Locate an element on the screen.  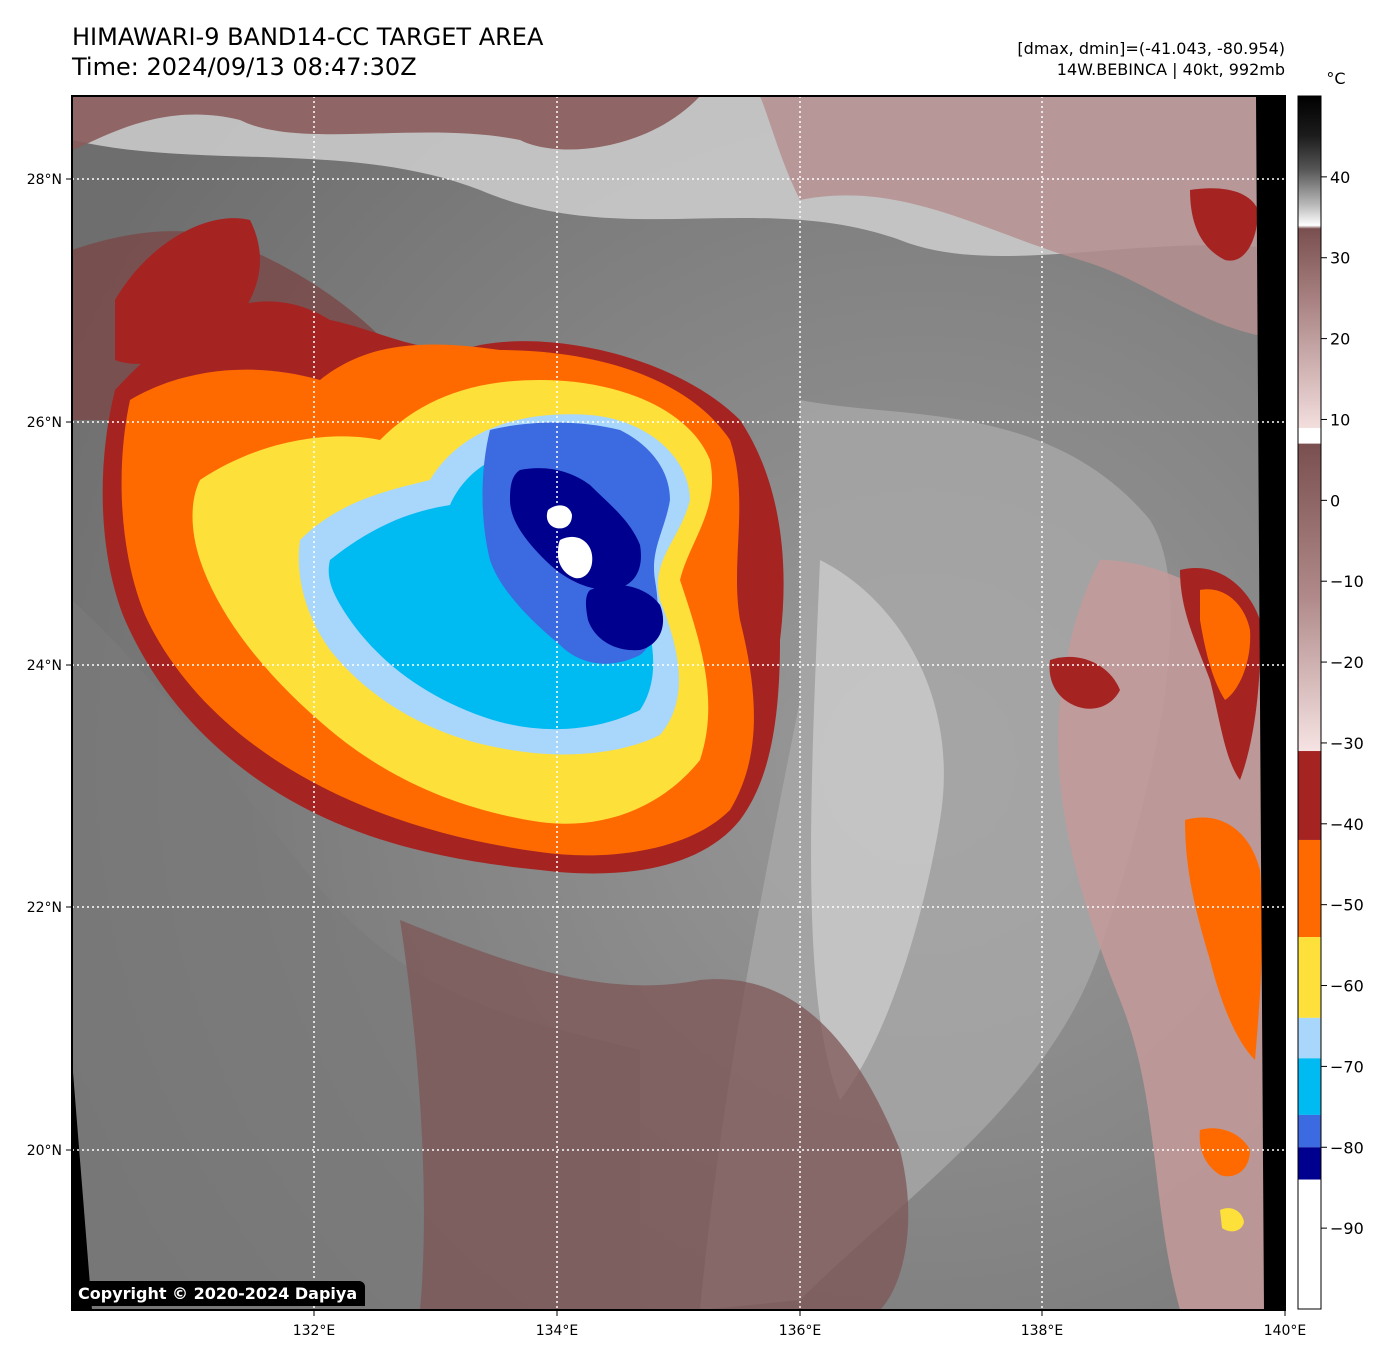
lat-label-22: 22°N is located at coordinates (44, 908).